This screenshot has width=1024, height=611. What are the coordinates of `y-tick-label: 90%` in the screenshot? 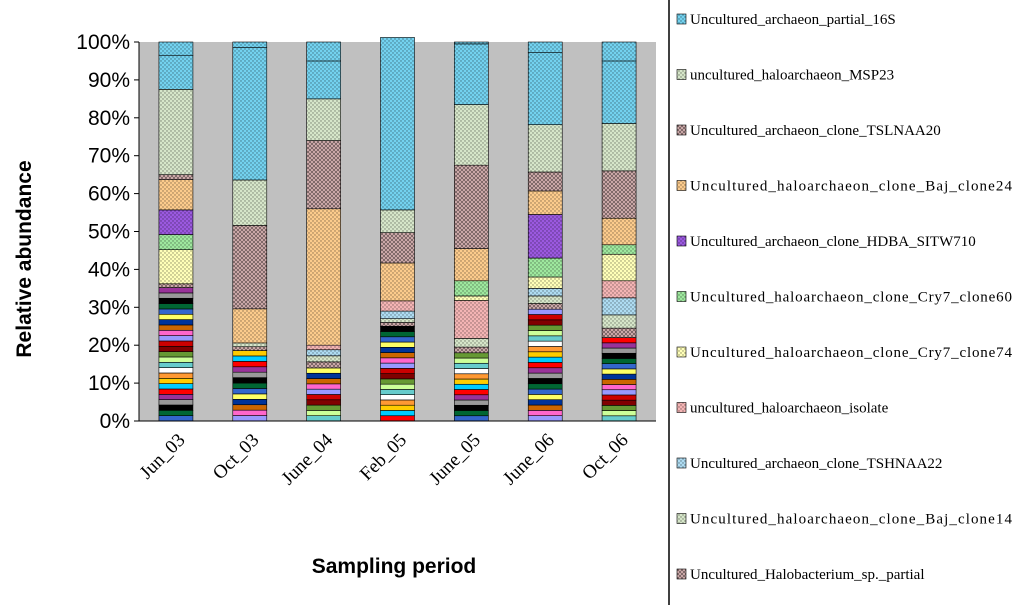 It's located at (109, 80).